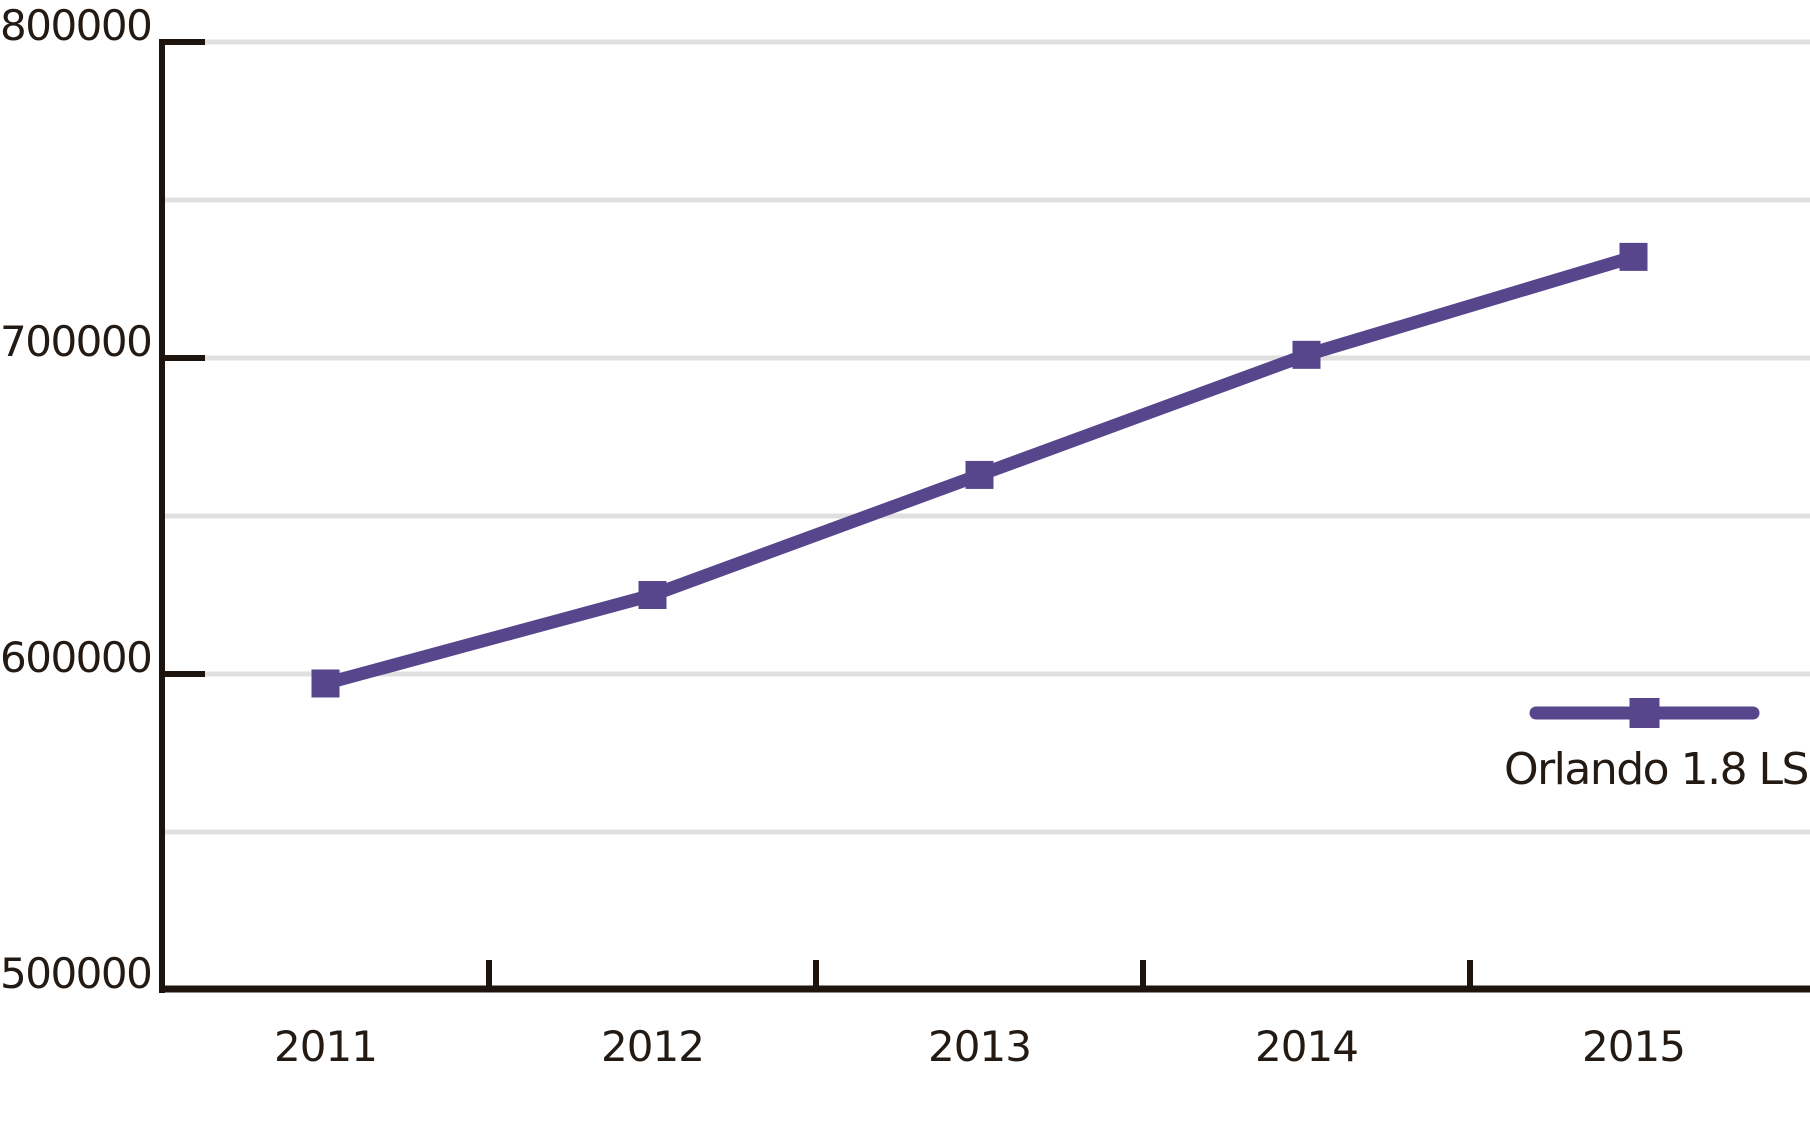  What do you see at coordinates (1634, 1046) in the screenshot?
I see `x-axis-tick-label: 2015` at bounding box center [1634, 1046].